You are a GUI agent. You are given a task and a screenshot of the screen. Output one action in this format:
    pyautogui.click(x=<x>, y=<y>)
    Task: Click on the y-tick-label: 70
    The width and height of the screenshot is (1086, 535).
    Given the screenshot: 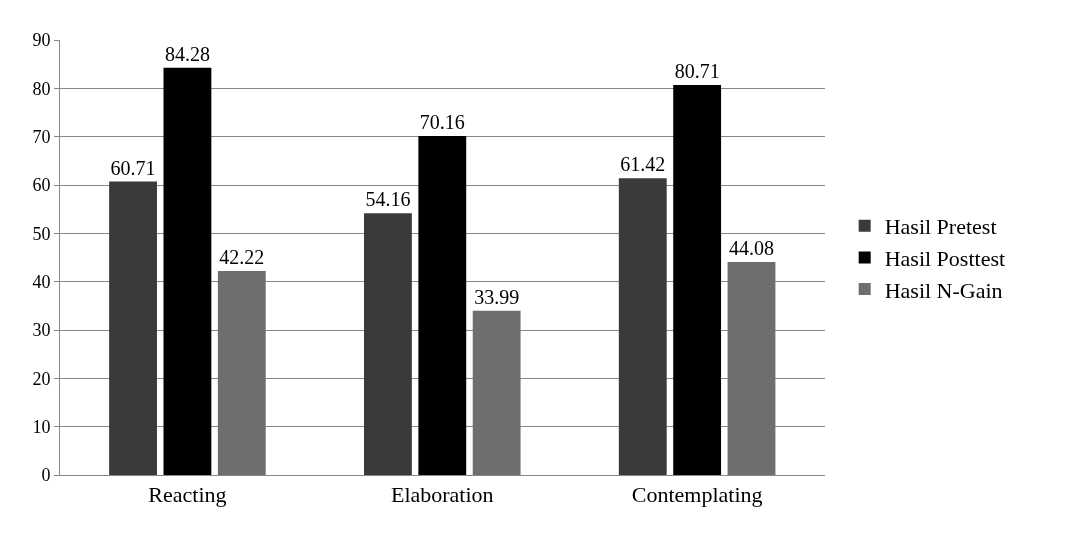 What is the action you would take?
    pyautogui.click(x=41, y=136)
    